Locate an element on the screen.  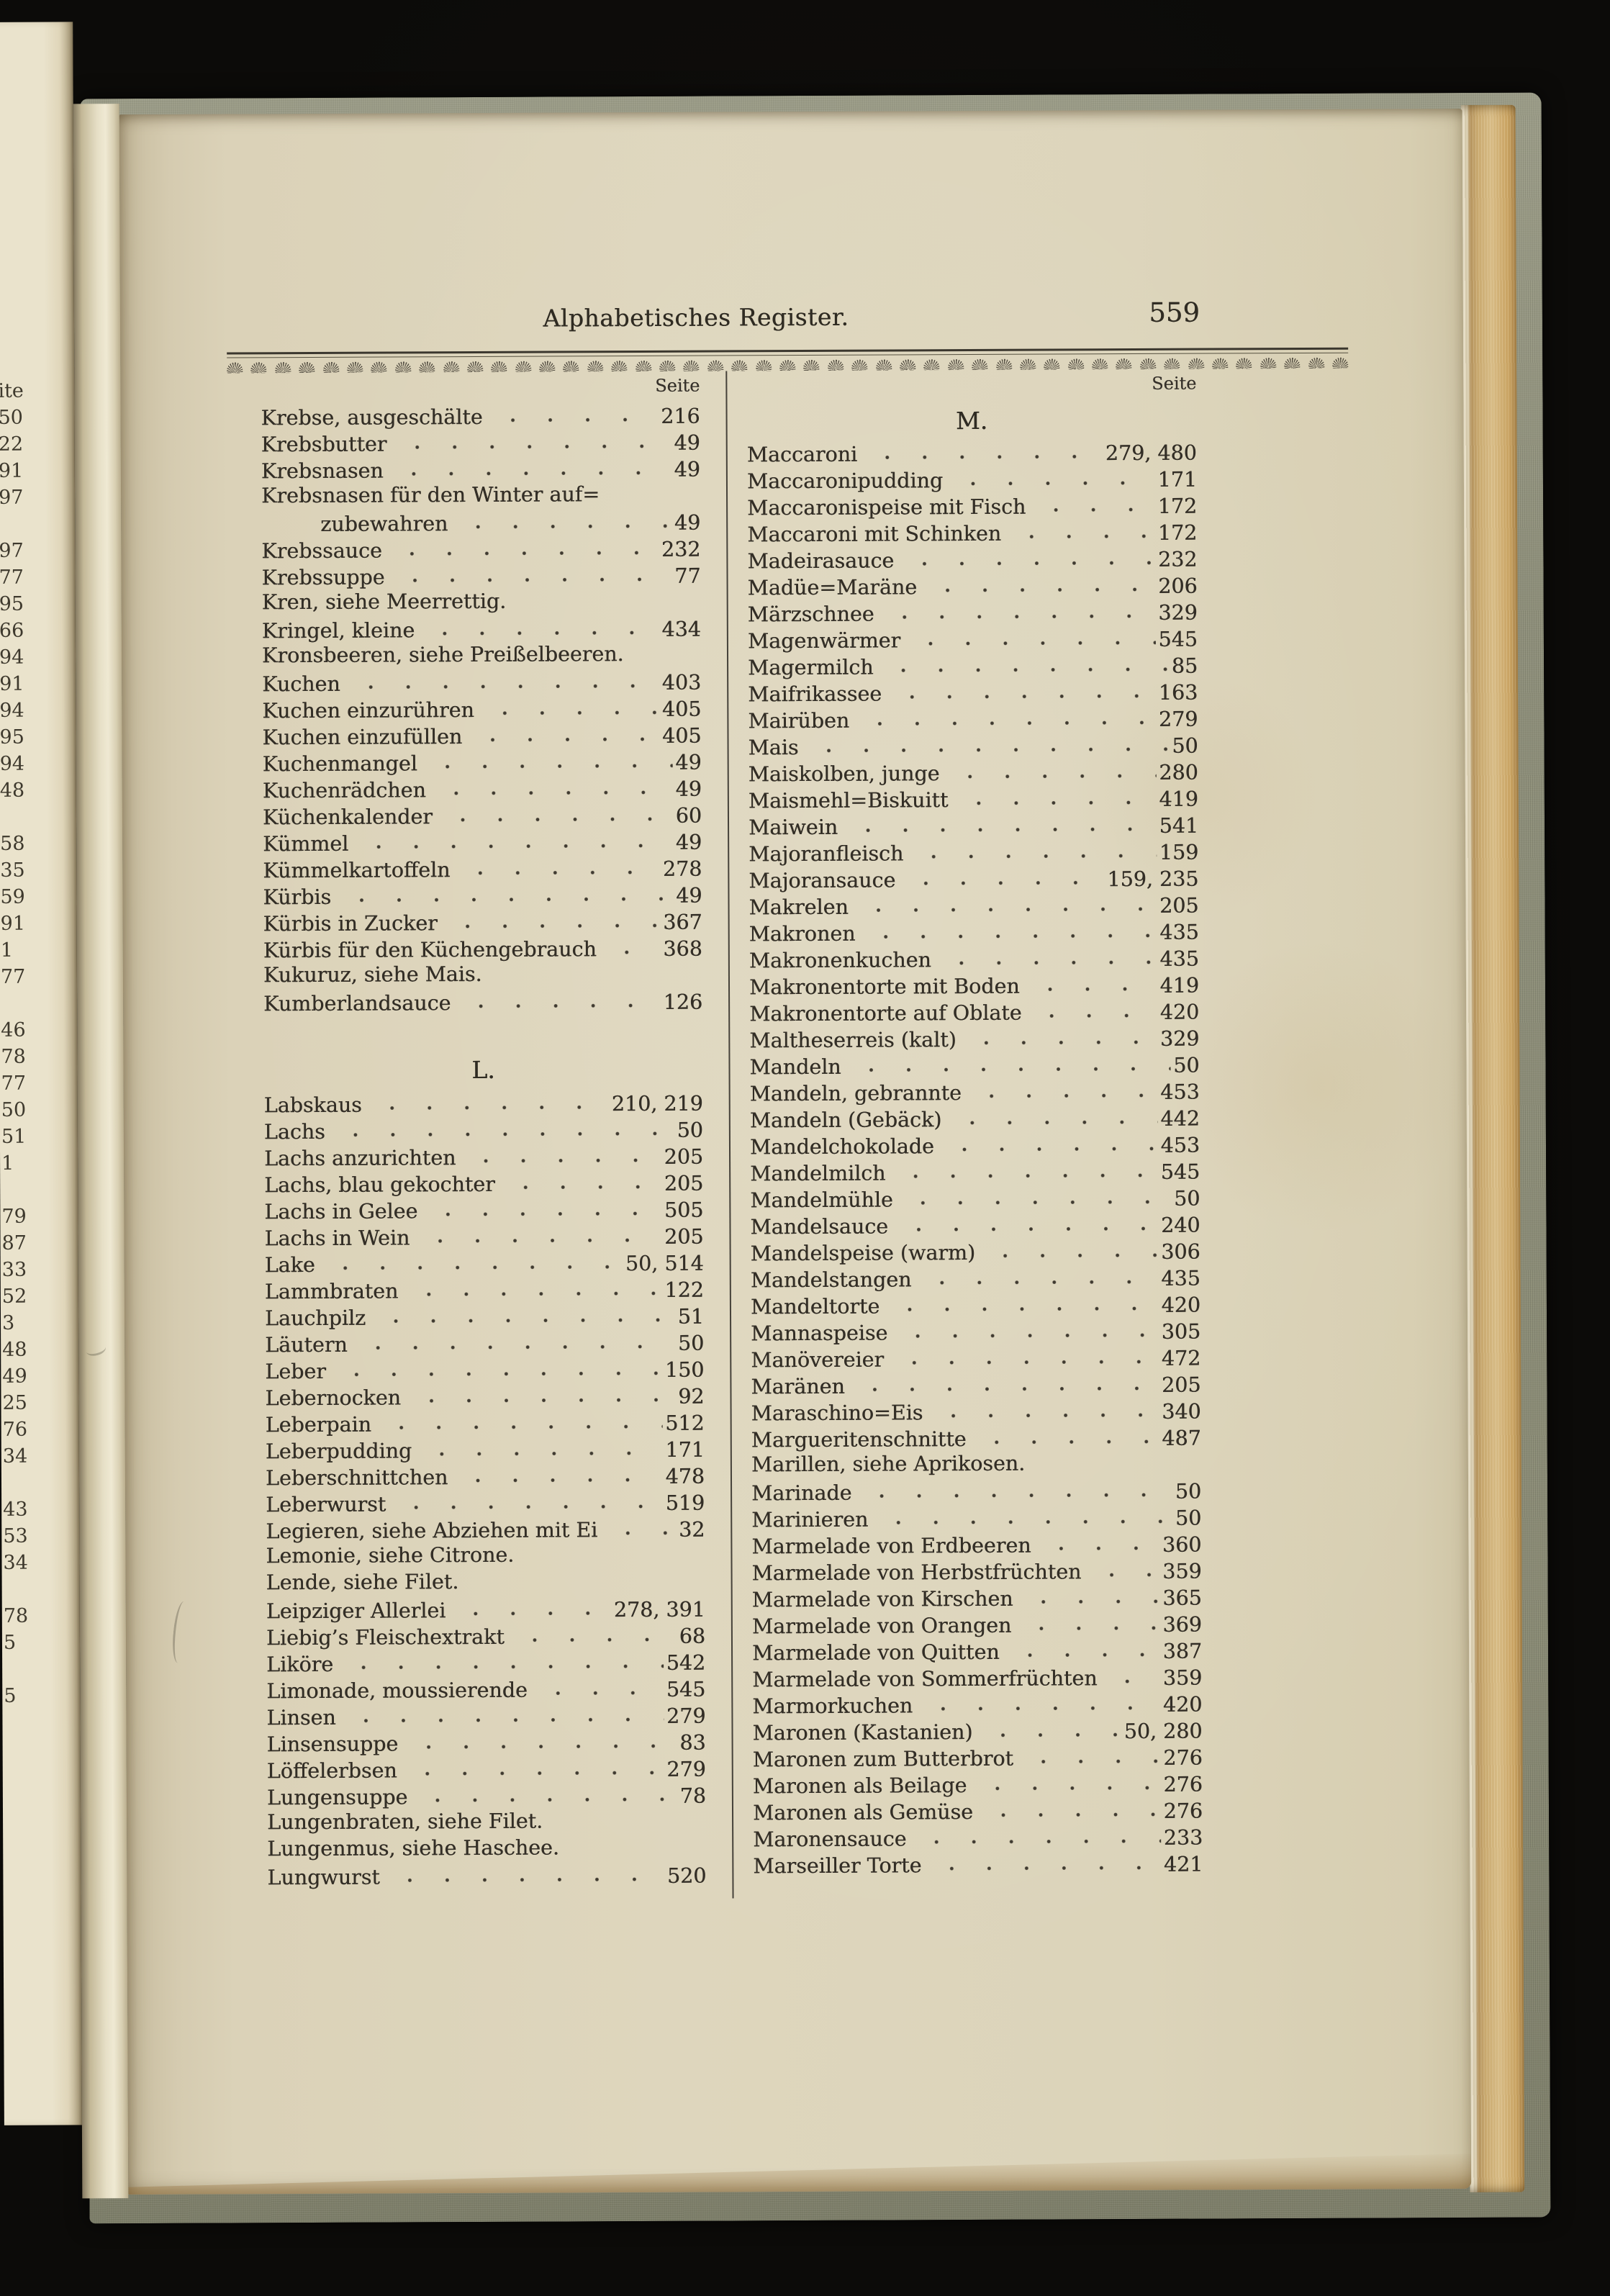
index-entry: Marmorkuchen 420 is located at coordinates (978, 1703).